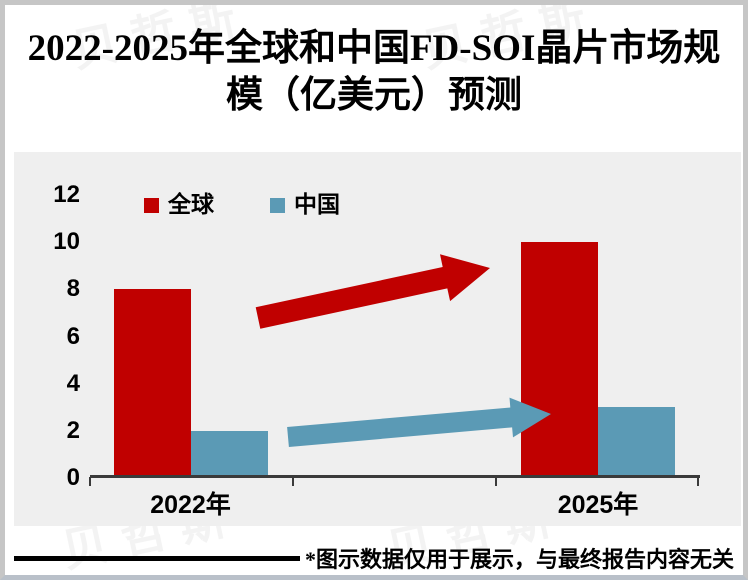  I want to click on bar-china-2022年, so click(229, 454).